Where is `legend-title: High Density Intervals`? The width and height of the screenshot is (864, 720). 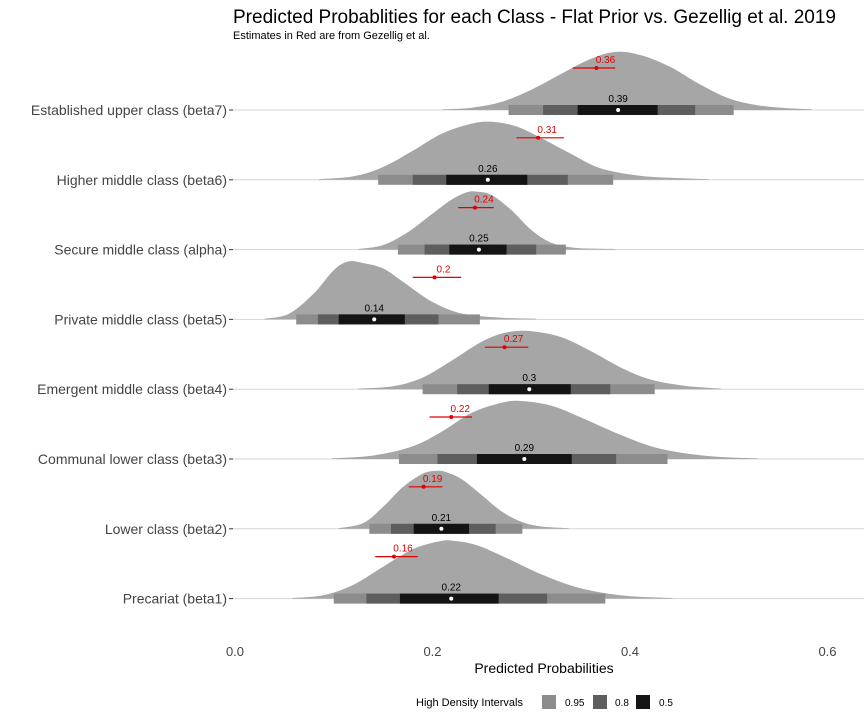
legend-title: High Density Intervals is located at coordinates (469, 703).